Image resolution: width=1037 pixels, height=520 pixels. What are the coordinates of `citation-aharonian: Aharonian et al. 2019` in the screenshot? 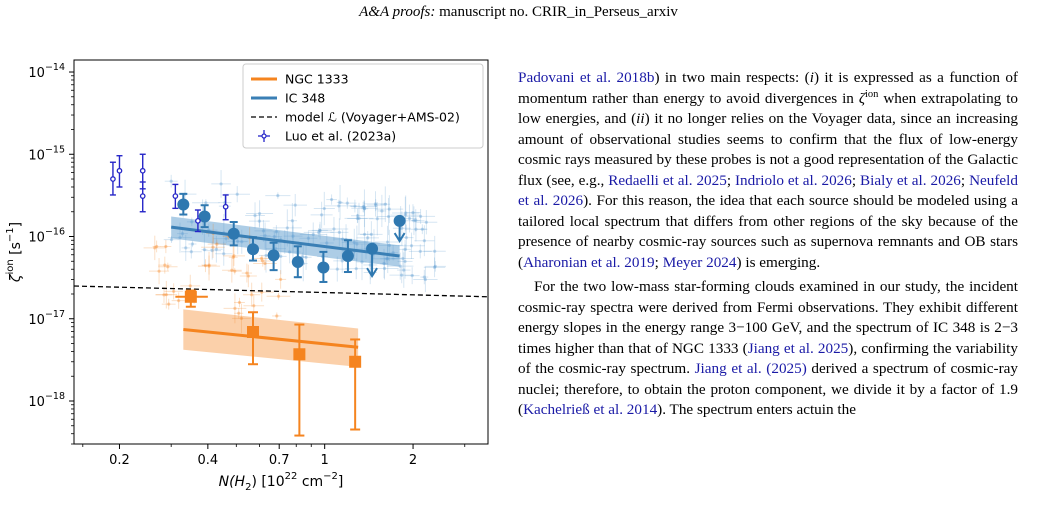 It's located at (589, 262).